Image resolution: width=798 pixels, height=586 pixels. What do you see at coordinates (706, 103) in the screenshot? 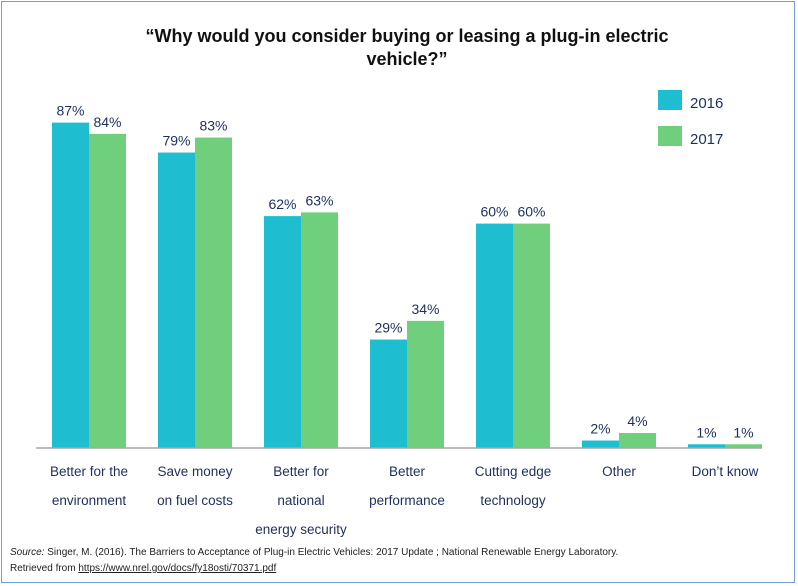
I see `legend-label-2016: 2016` at bounding box center [706, 103].